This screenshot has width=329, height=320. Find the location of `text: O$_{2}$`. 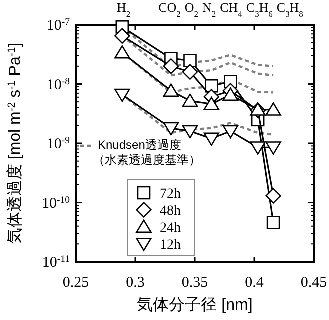

text: O$_{2}$ is located at coordinates (191, 9).